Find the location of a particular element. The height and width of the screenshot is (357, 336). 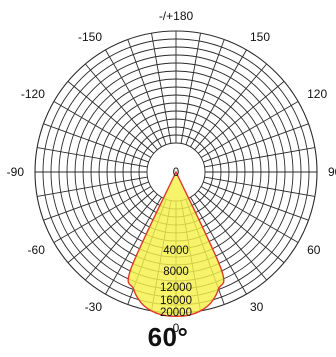

beam-angle-title: 60° is located at coordinates (168, 337).